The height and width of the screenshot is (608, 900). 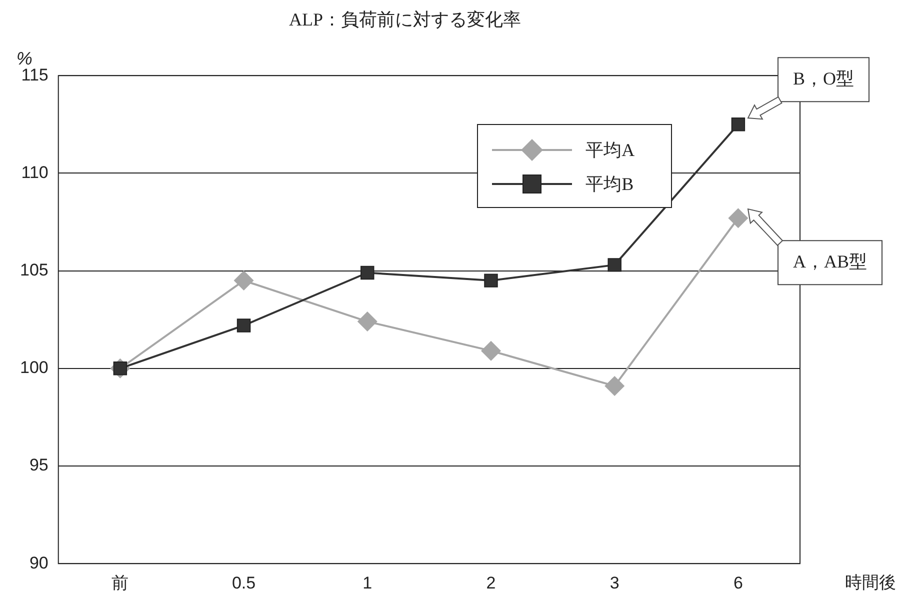 I want to click on annotation: B，O型, so click(x=823, y=78).